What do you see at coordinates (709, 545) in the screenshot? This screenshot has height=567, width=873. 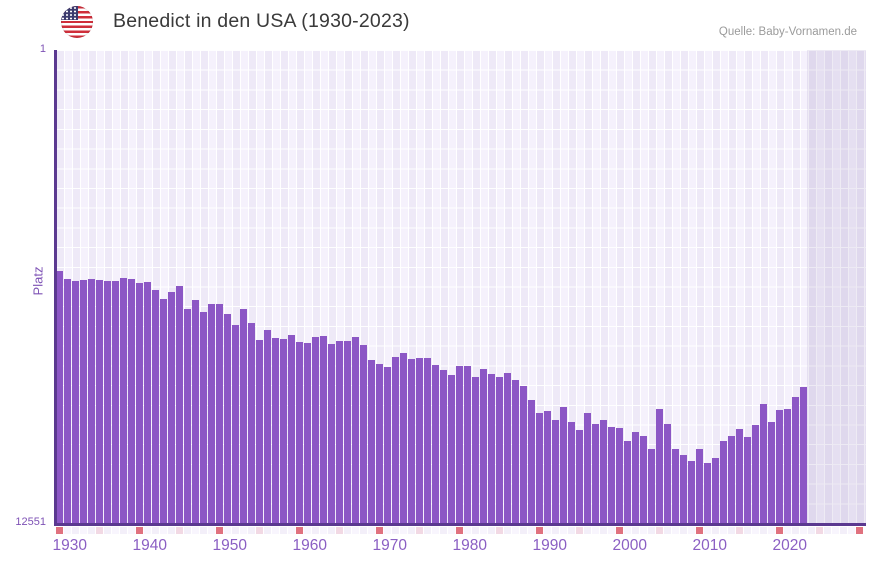 I see `x-tick-label: 2010` at bounding box center [709, 545].